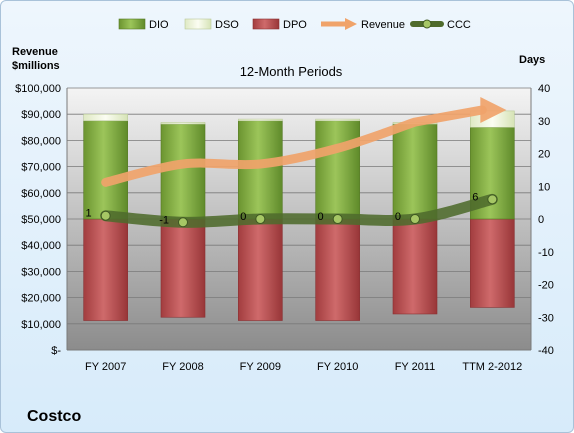 This screenshot has height=433, width=574. What do you see at coordinates (36, 66) in the screenshot?
I see `left-axis-title-line: $millions` at bounding box center [36, 66].